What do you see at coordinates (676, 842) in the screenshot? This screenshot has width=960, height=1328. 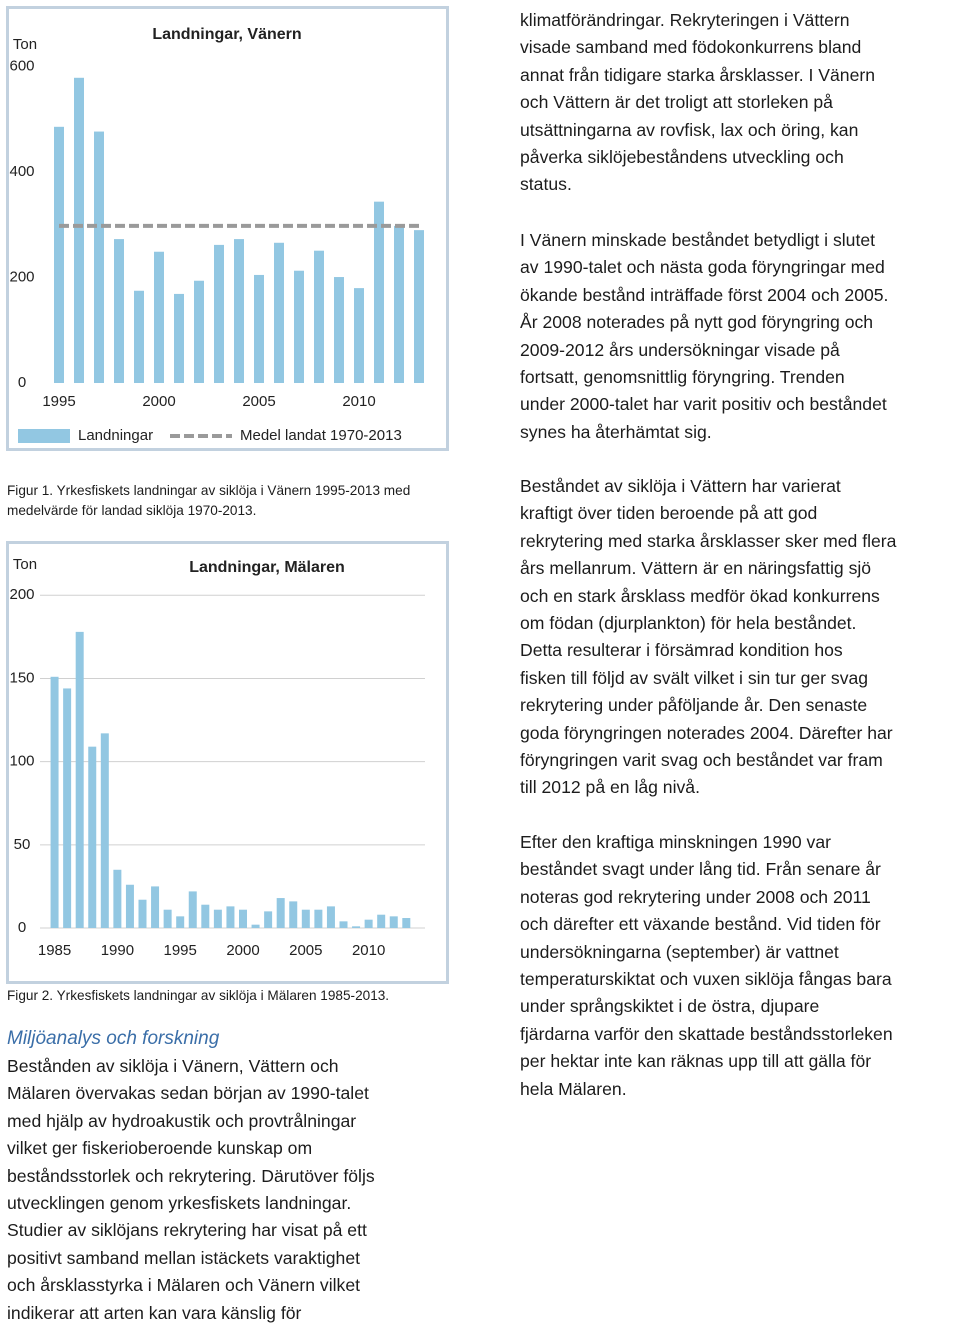 I see `paragraph-line: Efter den kraftiga minskningen 1990 var` at bounding box center [676, 842].